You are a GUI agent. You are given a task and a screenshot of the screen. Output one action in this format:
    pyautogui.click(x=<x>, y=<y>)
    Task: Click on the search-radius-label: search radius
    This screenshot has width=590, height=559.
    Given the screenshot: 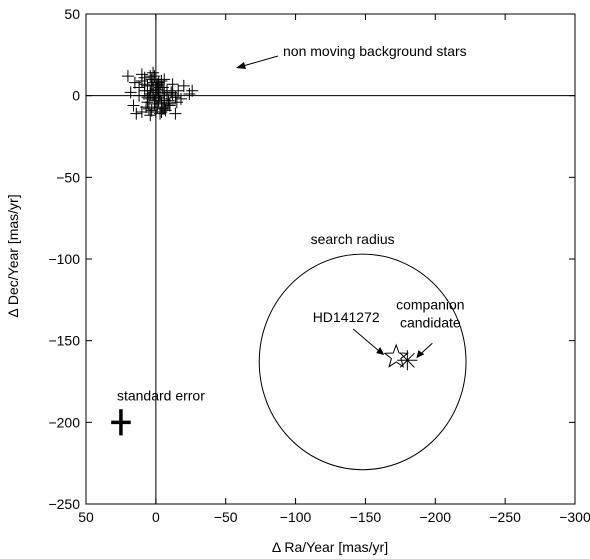 What is the action you would take?
    pyautogui.click(x=353, y=239)
    